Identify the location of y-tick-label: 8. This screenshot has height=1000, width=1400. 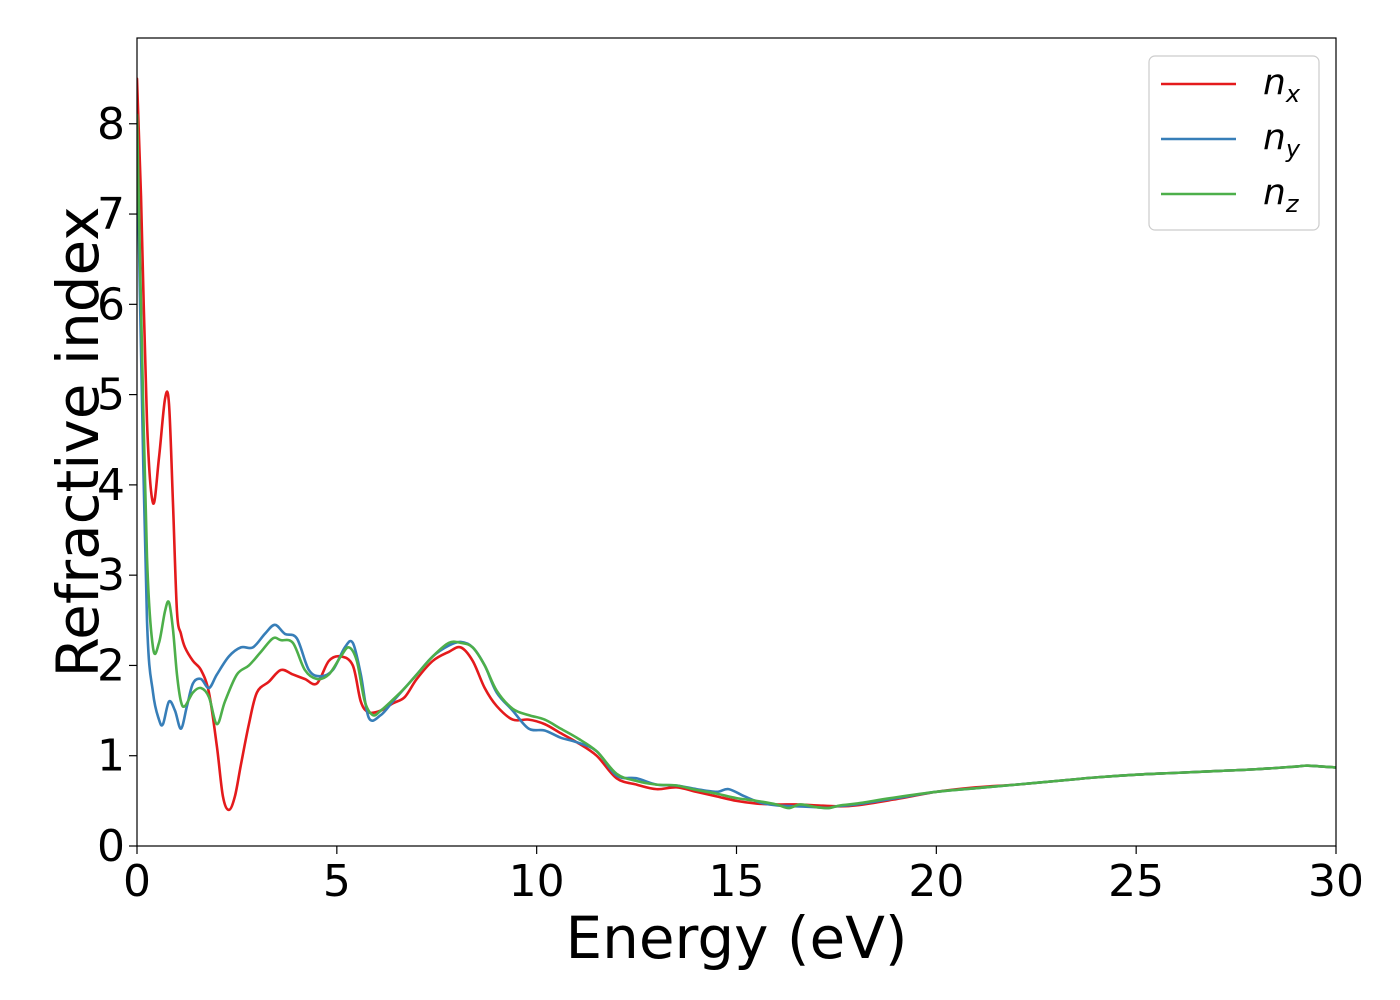
(111, 124).